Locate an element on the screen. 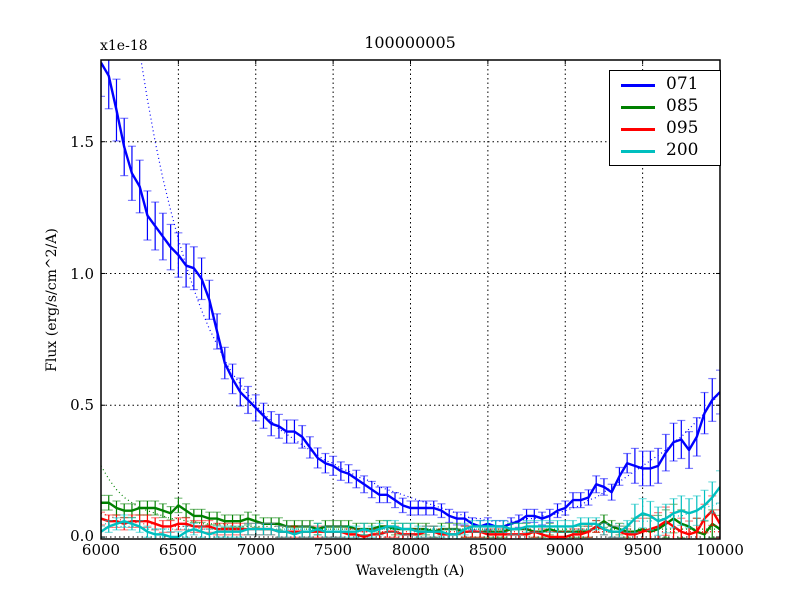 The image size is (800, 600). x-tick-label: 10000 is located at coordinates (720, 550).